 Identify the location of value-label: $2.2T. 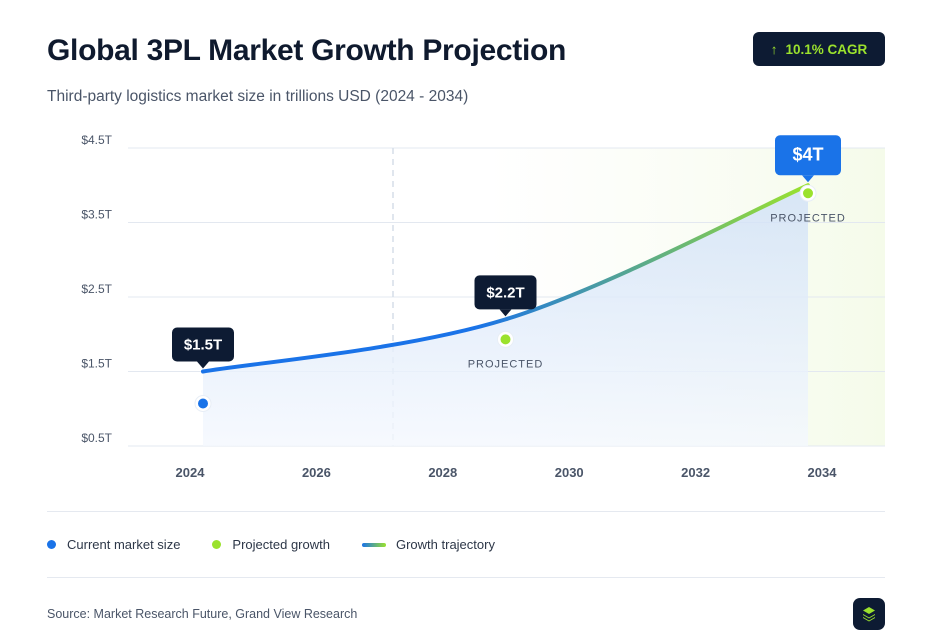
(505, 292).